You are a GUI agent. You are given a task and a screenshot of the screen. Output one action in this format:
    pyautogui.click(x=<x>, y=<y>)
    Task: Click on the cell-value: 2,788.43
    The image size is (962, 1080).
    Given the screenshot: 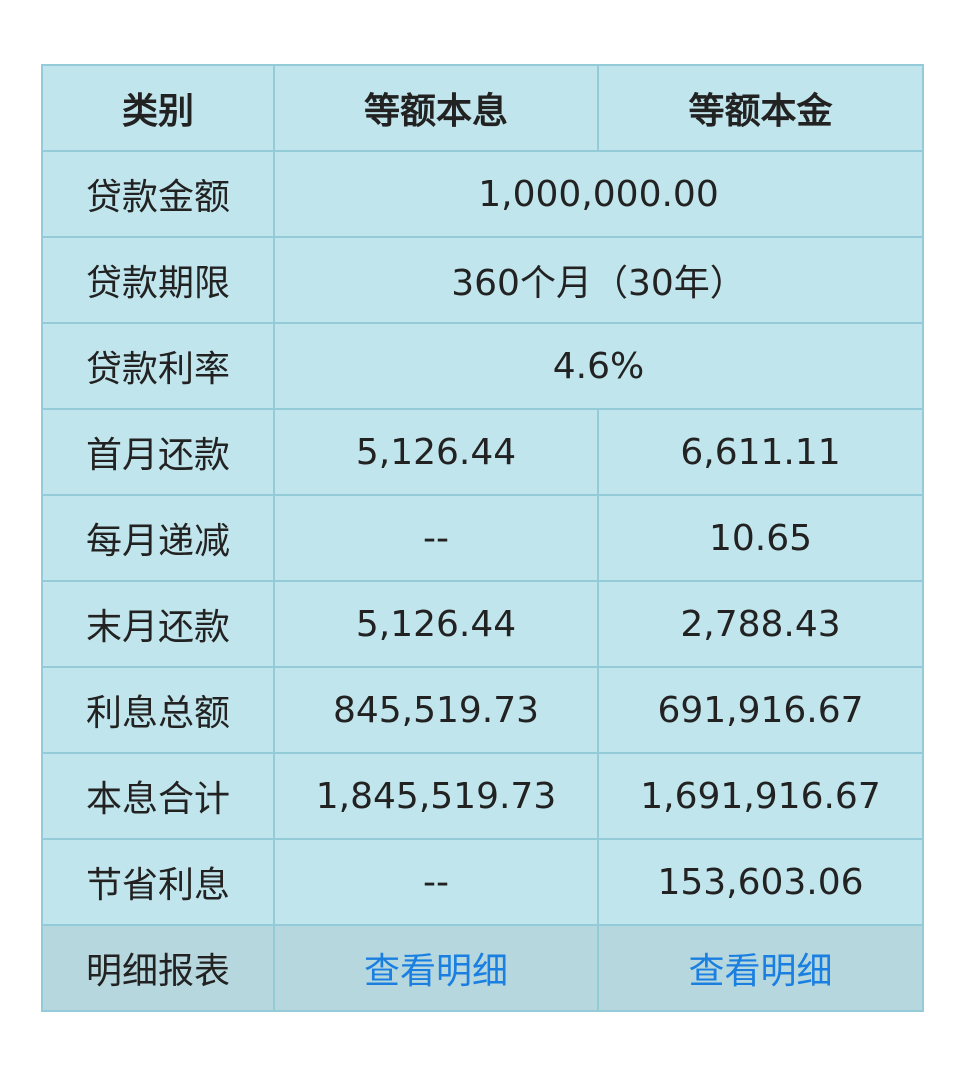 What is the action you would take?
    pyautogui.click(x=760, y=624)
    